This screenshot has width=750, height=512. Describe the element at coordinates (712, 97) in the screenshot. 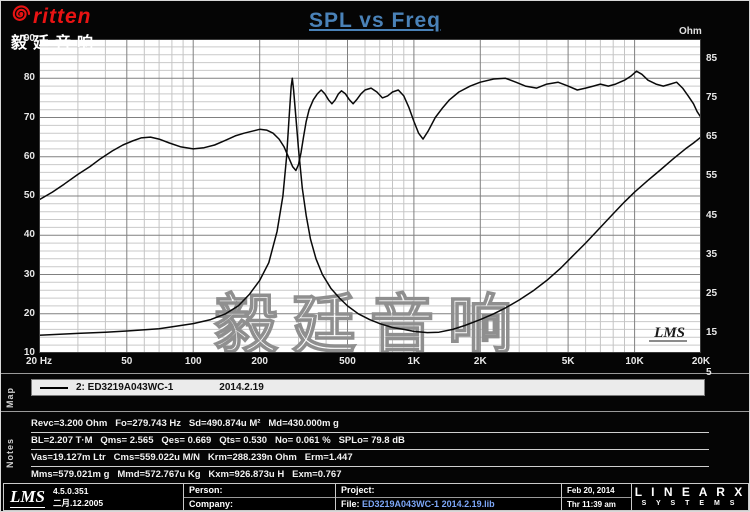

I see `y-right-tick: 75` at that location.